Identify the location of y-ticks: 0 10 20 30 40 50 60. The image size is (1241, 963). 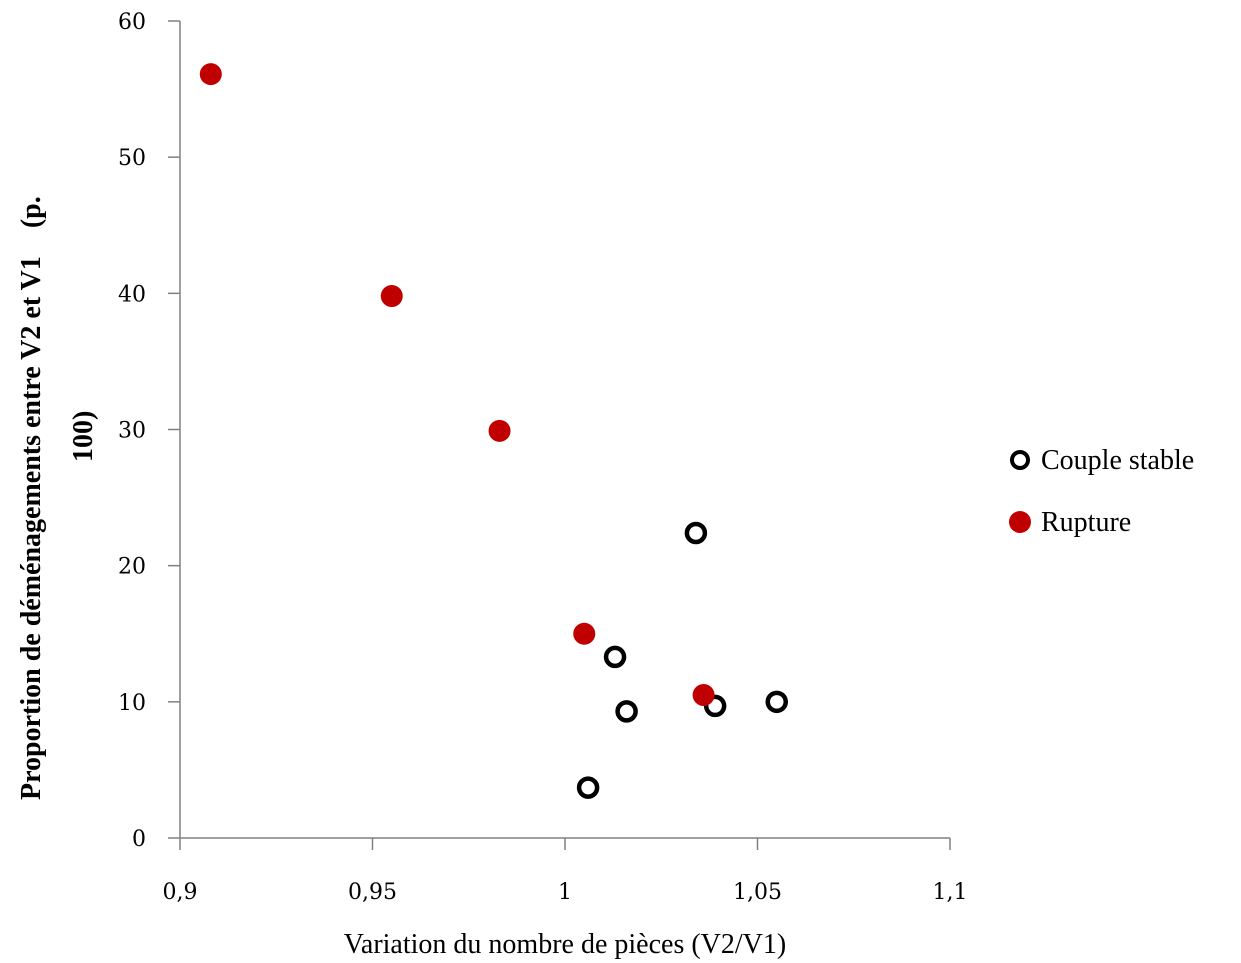
(149, 431).